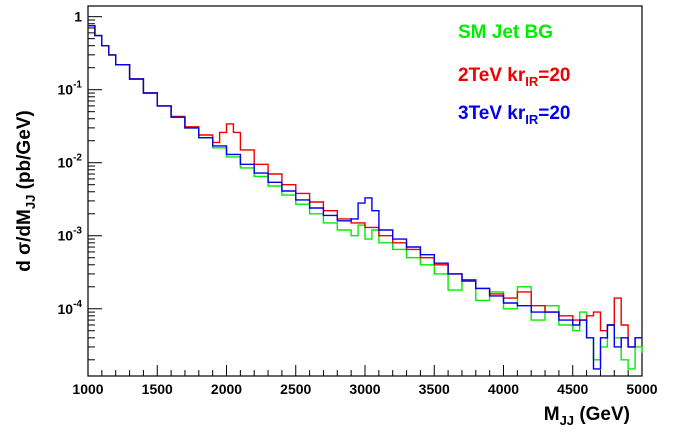 The image size is (683, 436). I want to click on y-tick-label: 10⁻², so click(70, 162).